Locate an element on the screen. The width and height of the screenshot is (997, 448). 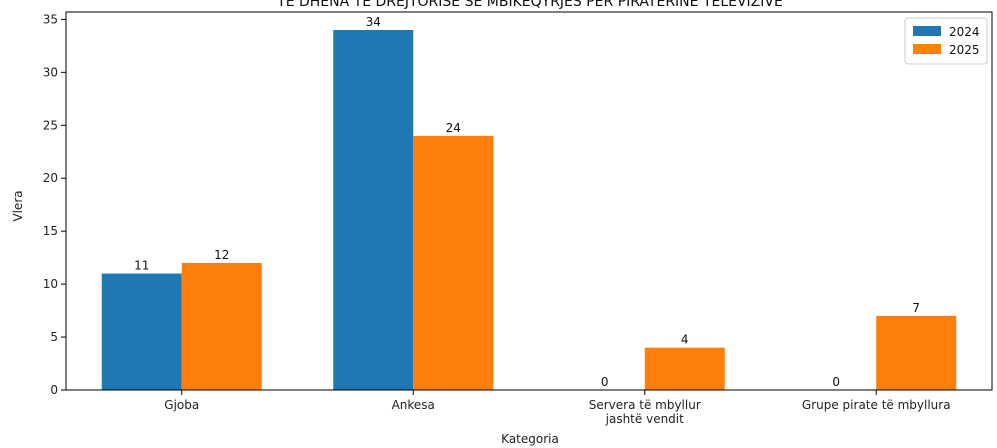
data-label-2025-0: 12 is located at coordinates (221, 255).